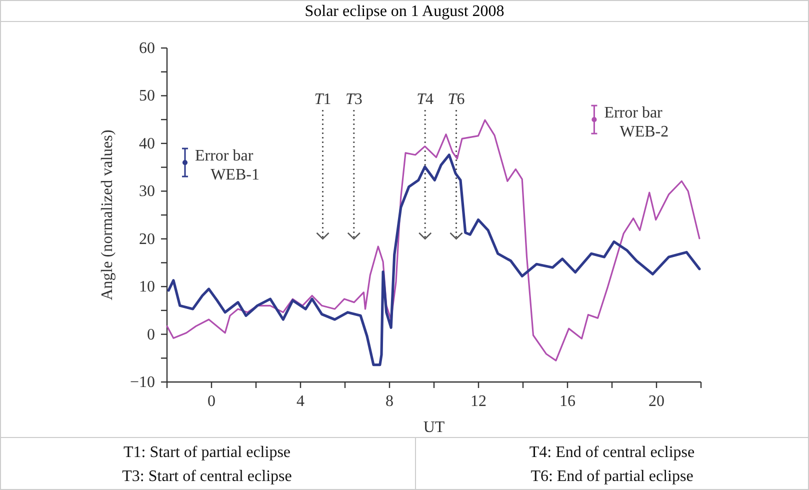 The height and width of the screenshot is (490, 809). Describe the element at coordinates (434, 427) in the screenshot. I see `x-axis-title: UT` at that location.